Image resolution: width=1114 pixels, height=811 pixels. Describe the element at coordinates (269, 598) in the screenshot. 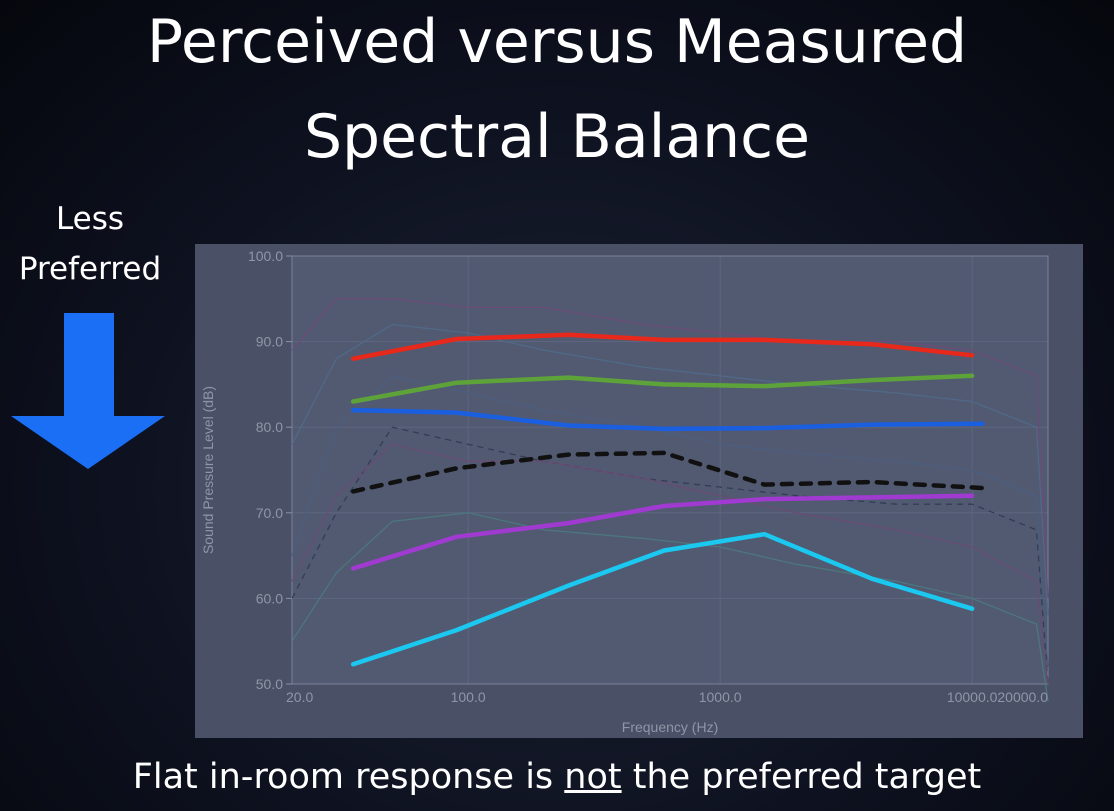

I see `y-tick-label: 60.0` at that location.